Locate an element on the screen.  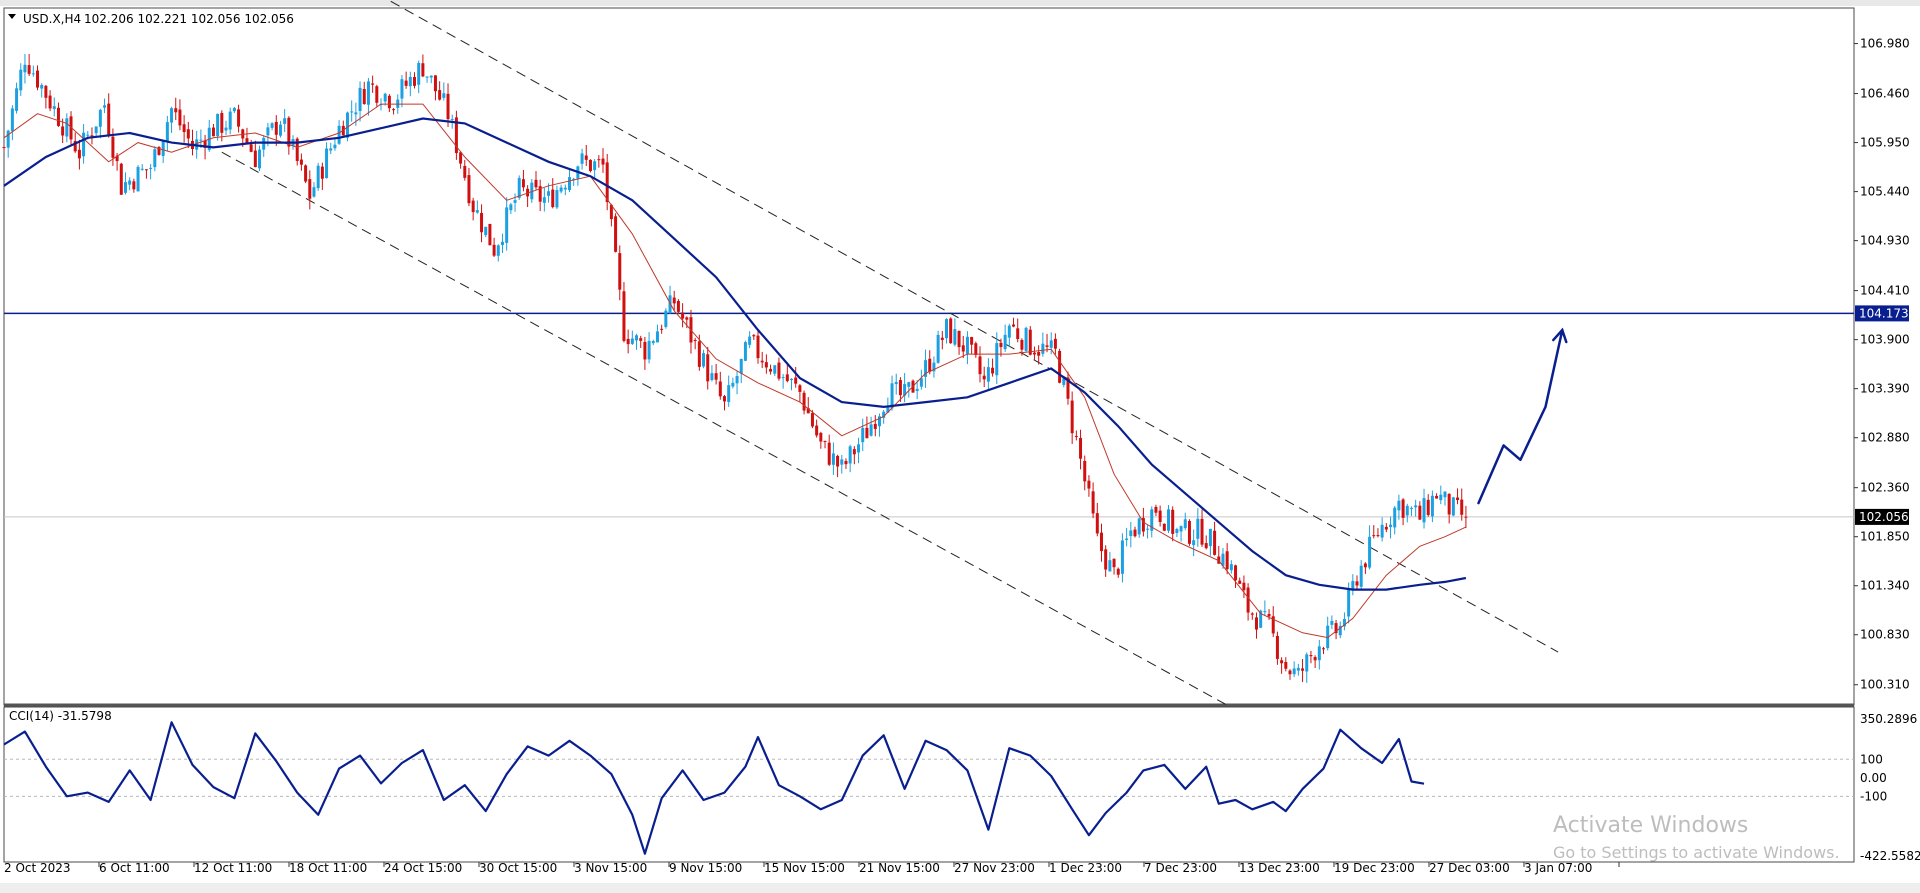
time-tick-label: 7 Dec 23:00 is located at coordinates (1180, 868).